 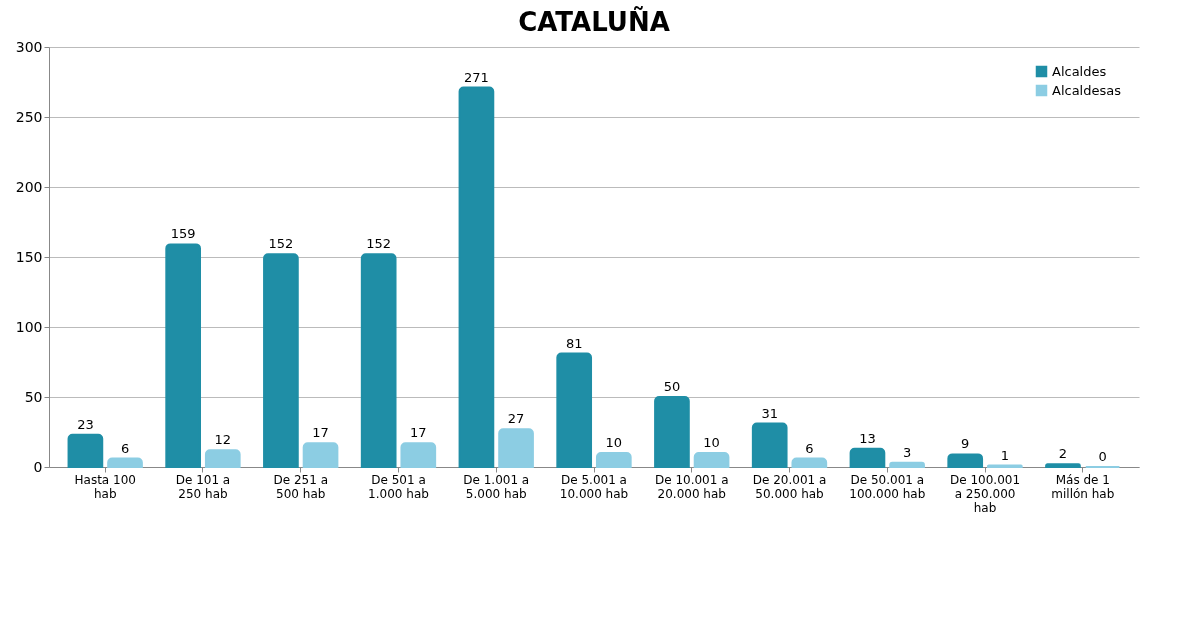 I want to click on y-tick-label: 0, so click(x=38, y=466).